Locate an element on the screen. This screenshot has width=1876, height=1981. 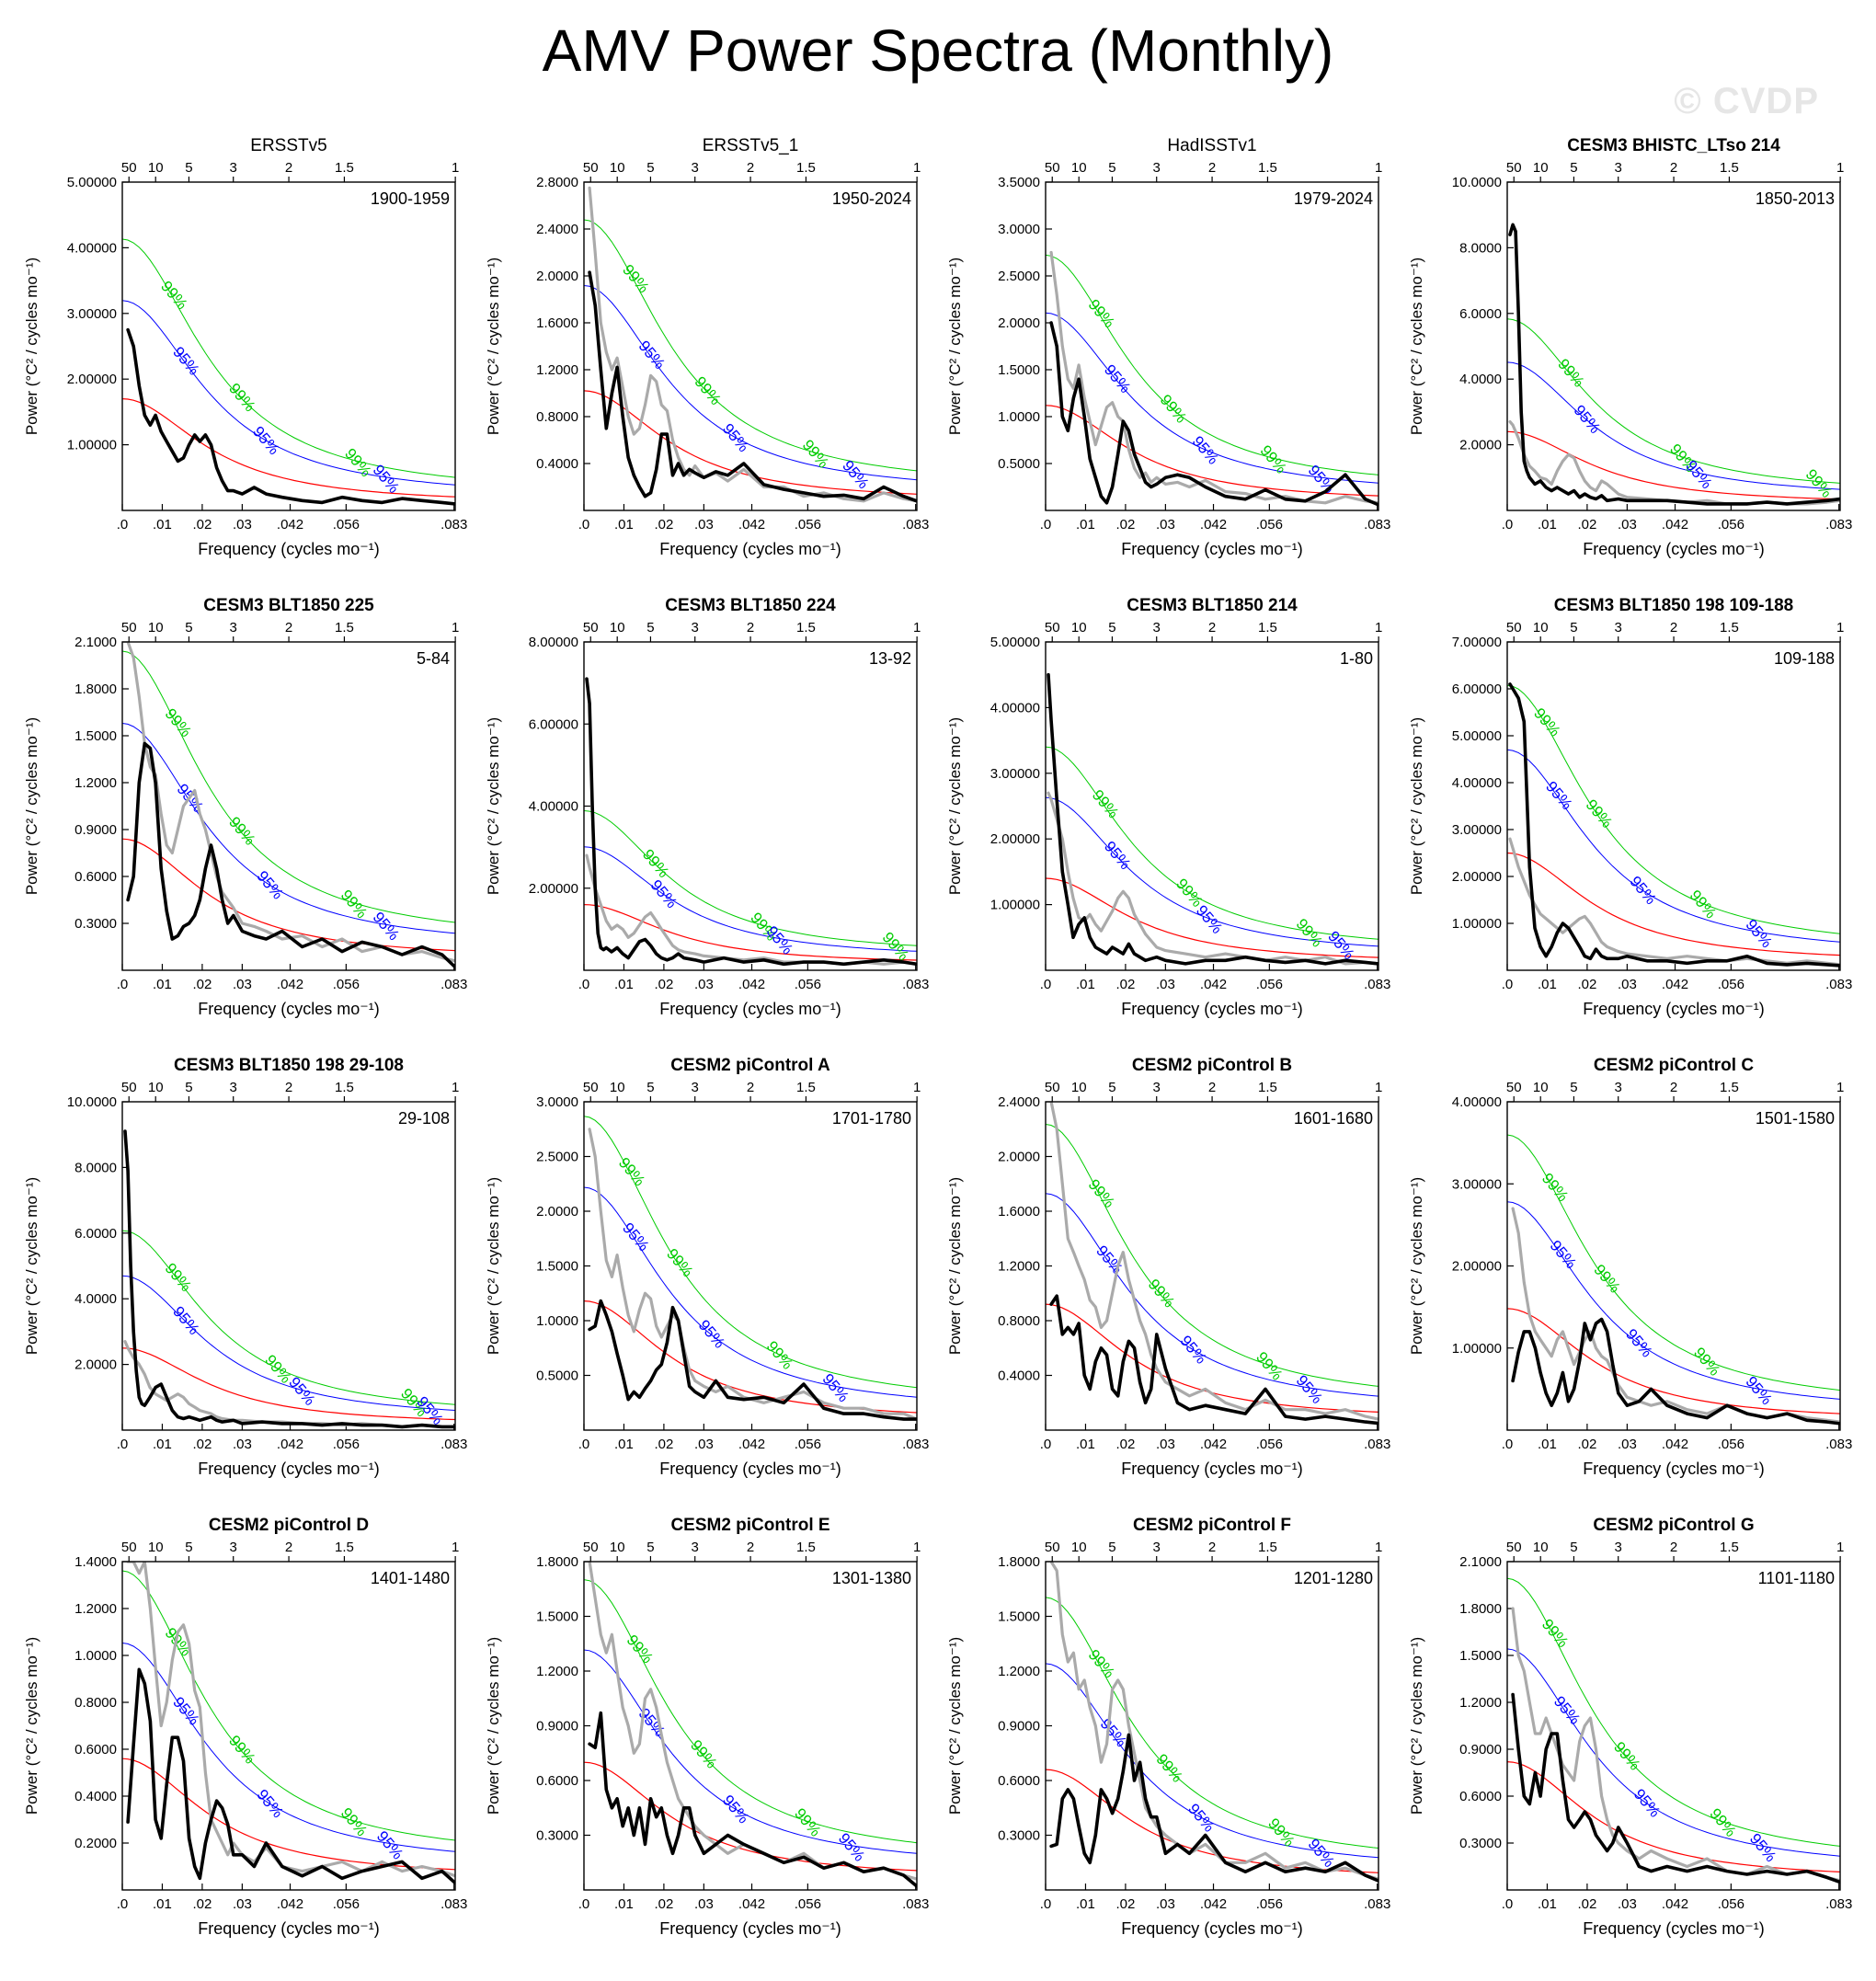
ci99-curve is located at coordinates (288, 1317).